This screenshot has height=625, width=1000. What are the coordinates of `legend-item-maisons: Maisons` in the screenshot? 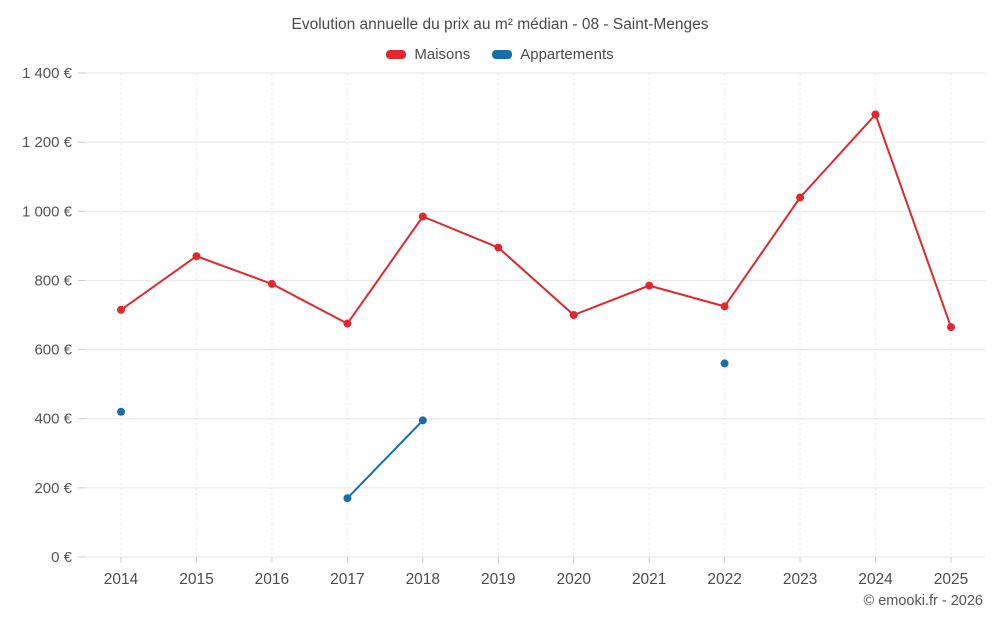 It's located at (428, 54).